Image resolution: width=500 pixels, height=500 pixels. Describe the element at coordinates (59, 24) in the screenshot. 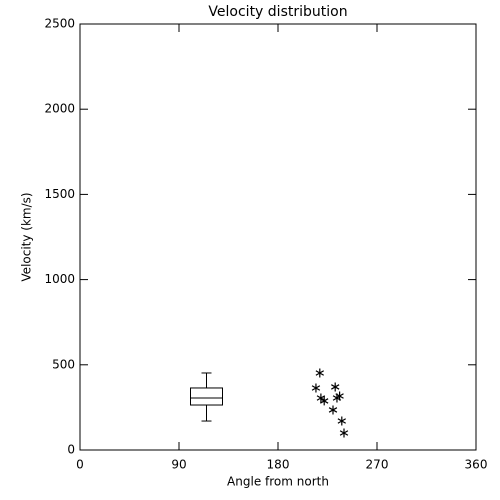

I see `y-tick-label: 2500` at that location.